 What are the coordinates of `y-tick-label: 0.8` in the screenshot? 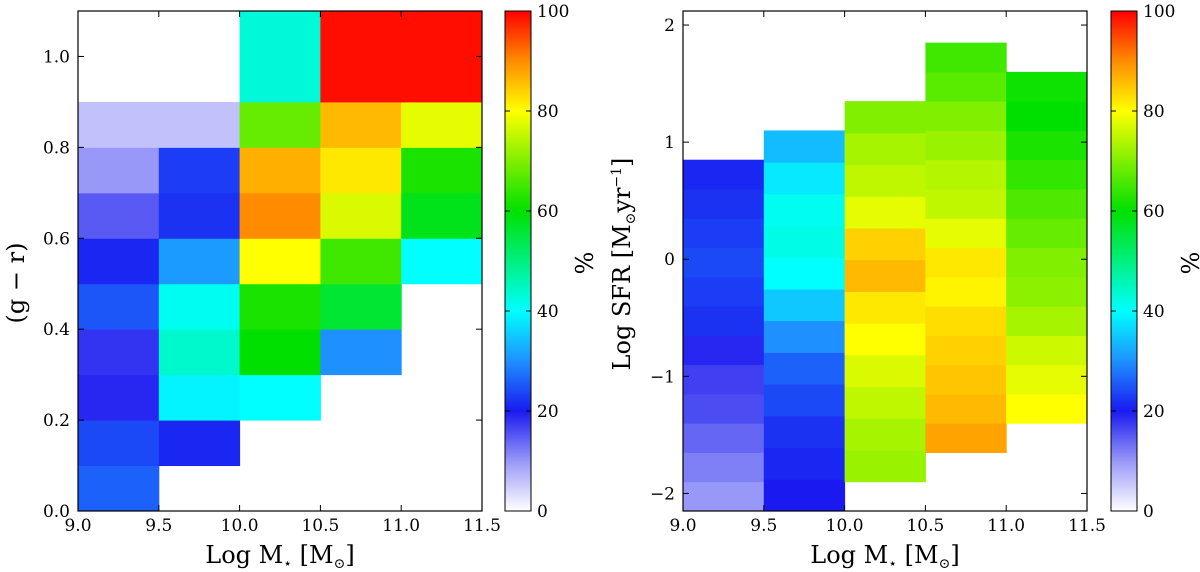 It's located at (56, 148).